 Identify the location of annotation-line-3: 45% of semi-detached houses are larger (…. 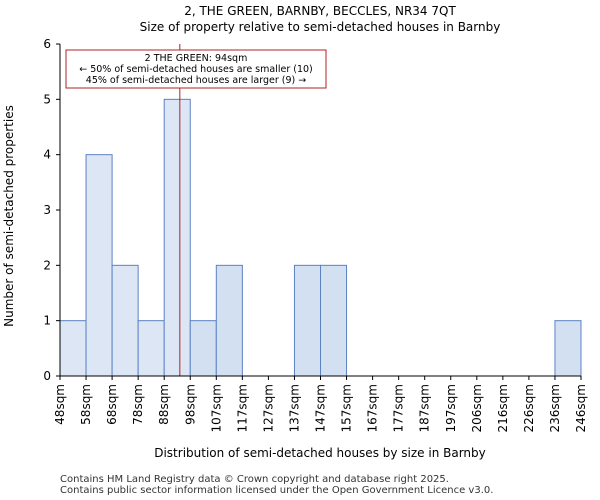
(196, 80).